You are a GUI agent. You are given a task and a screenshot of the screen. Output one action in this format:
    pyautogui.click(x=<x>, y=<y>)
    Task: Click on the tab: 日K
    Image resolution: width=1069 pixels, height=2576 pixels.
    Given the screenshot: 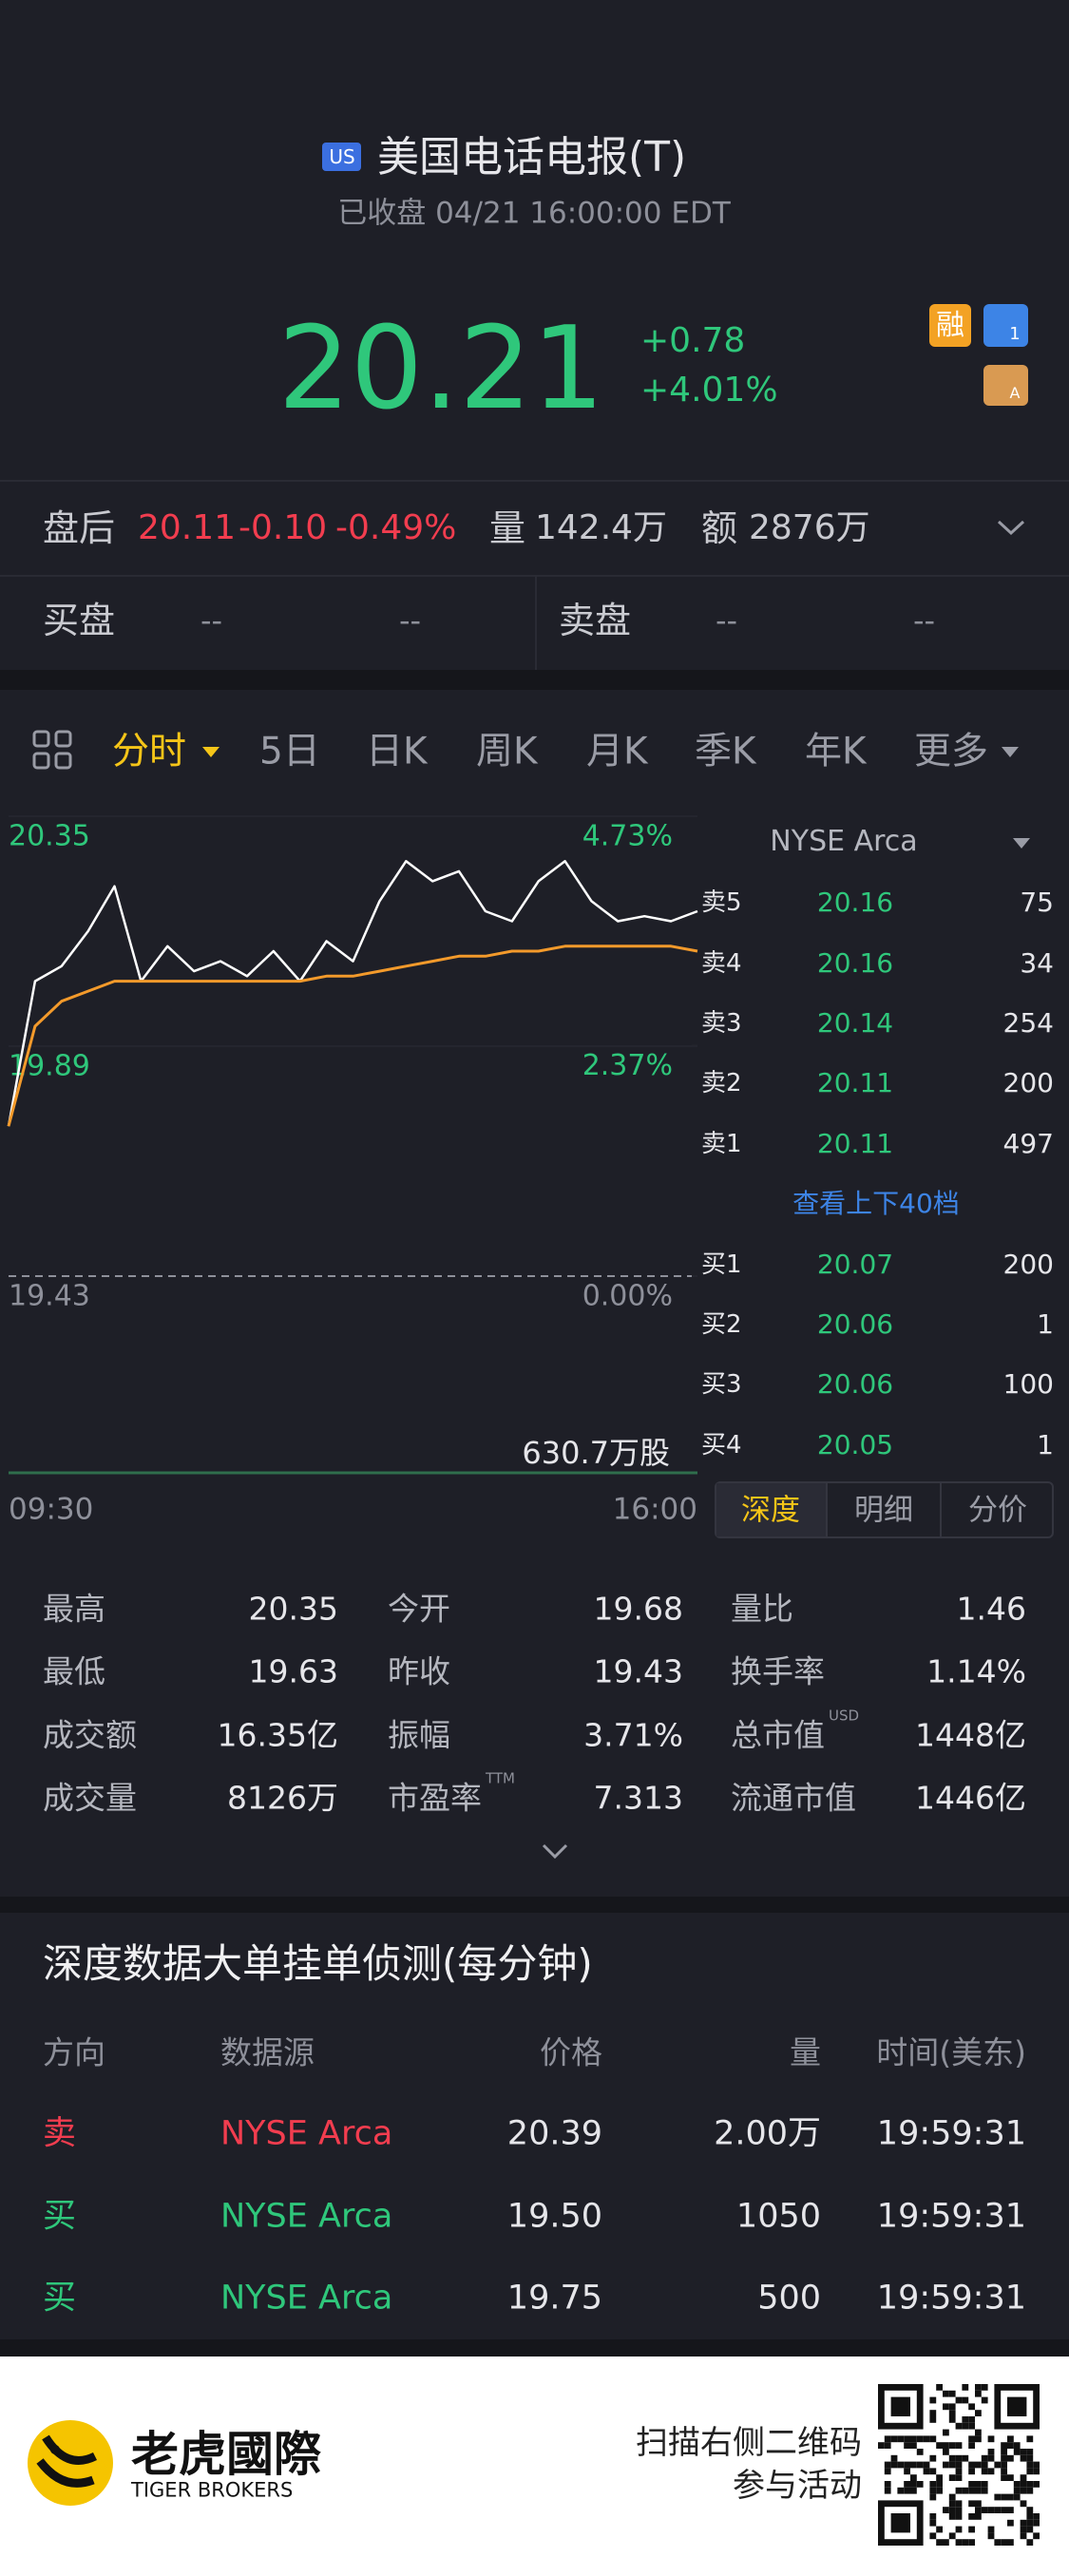 What is the action you would take?
    pyautogui.click(x=397, y=751)
    